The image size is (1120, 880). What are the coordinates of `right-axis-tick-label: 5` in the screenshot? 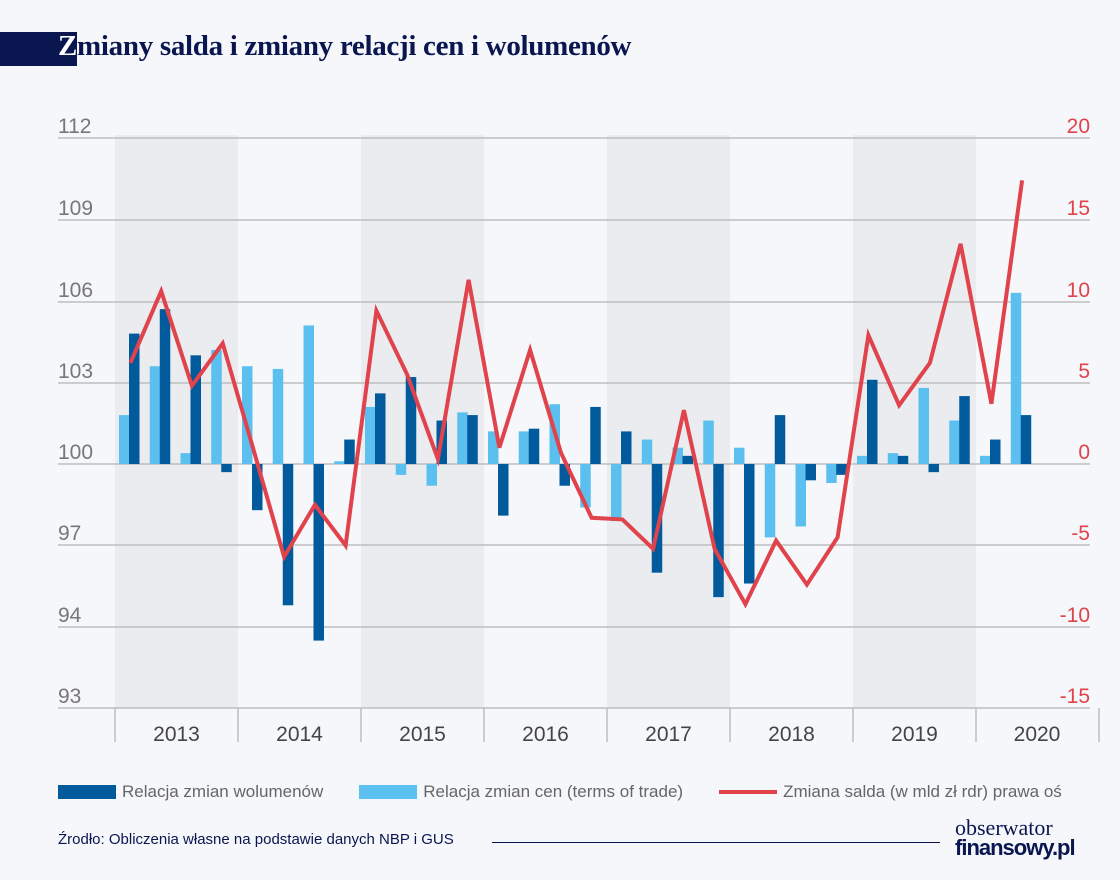 It's located at (1084, 371).